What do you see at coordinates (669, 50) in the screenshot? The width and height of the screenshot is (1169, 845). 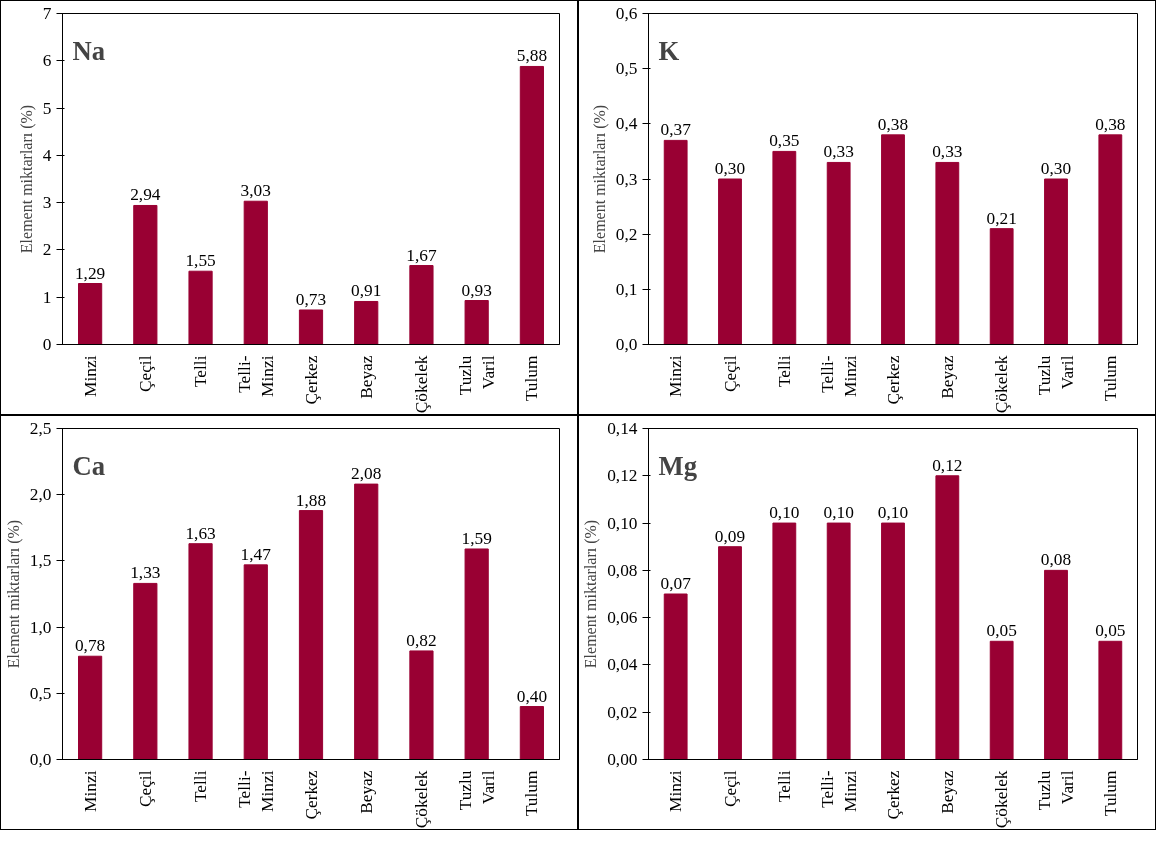 I see `text: K` at bounding box center [669, 50].